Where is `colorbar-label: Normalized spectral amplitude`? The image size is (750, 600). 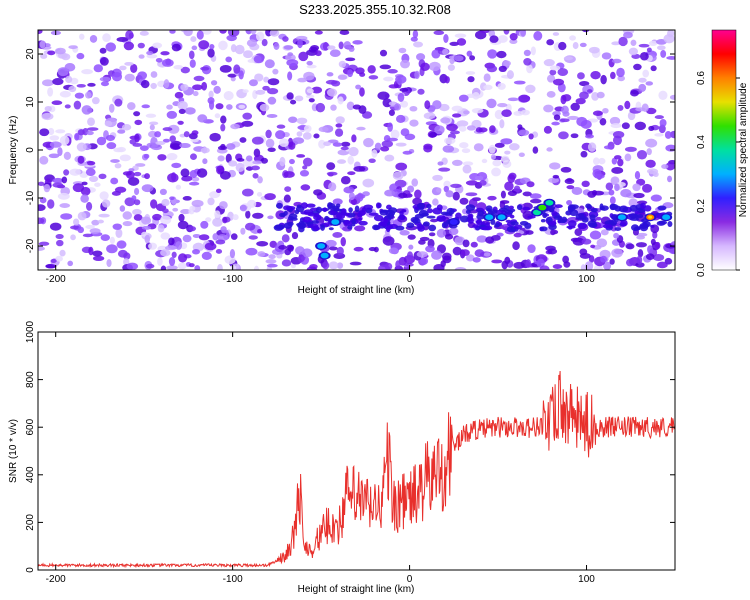
colorbar-label: Normalized spectral amplitude is located at coordinates (743, 149).